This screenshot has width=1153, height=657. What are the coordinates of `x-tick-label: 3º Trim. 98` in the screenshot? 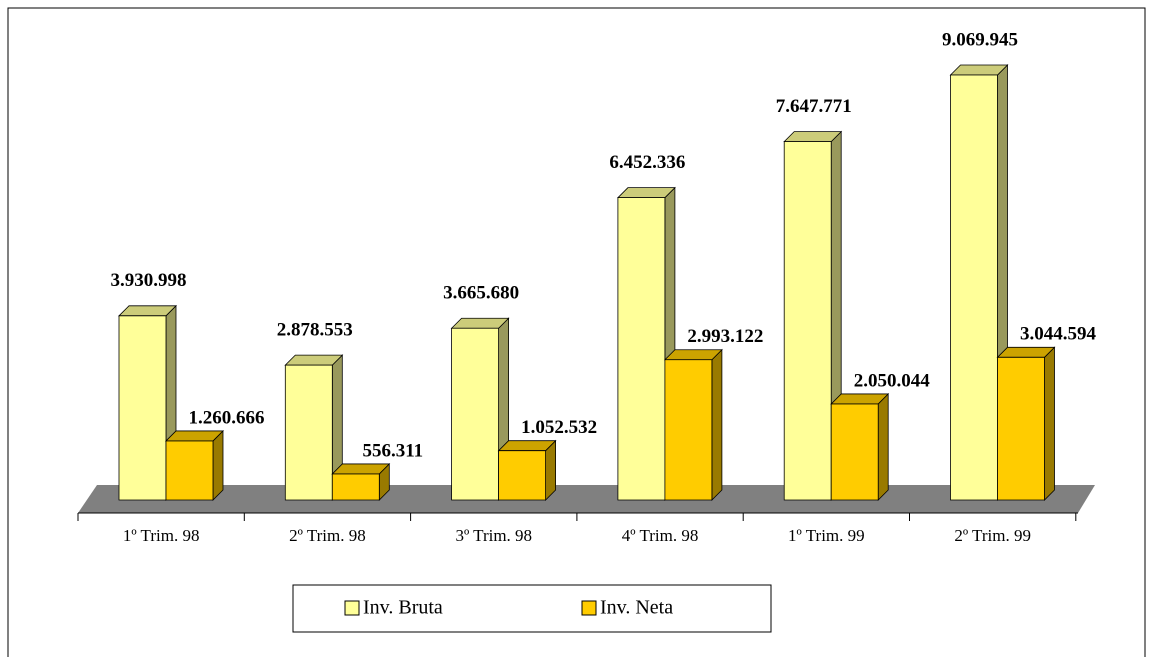 It's located at (493, 535).